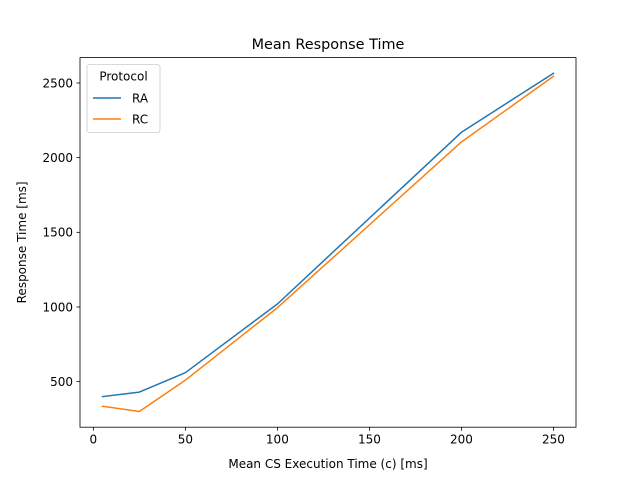 The image size is (640, 480). What do you see at coordinates (94, 440) in the screenshot?
I see `x-tick-label: 0` at bounding box center [94, 440].